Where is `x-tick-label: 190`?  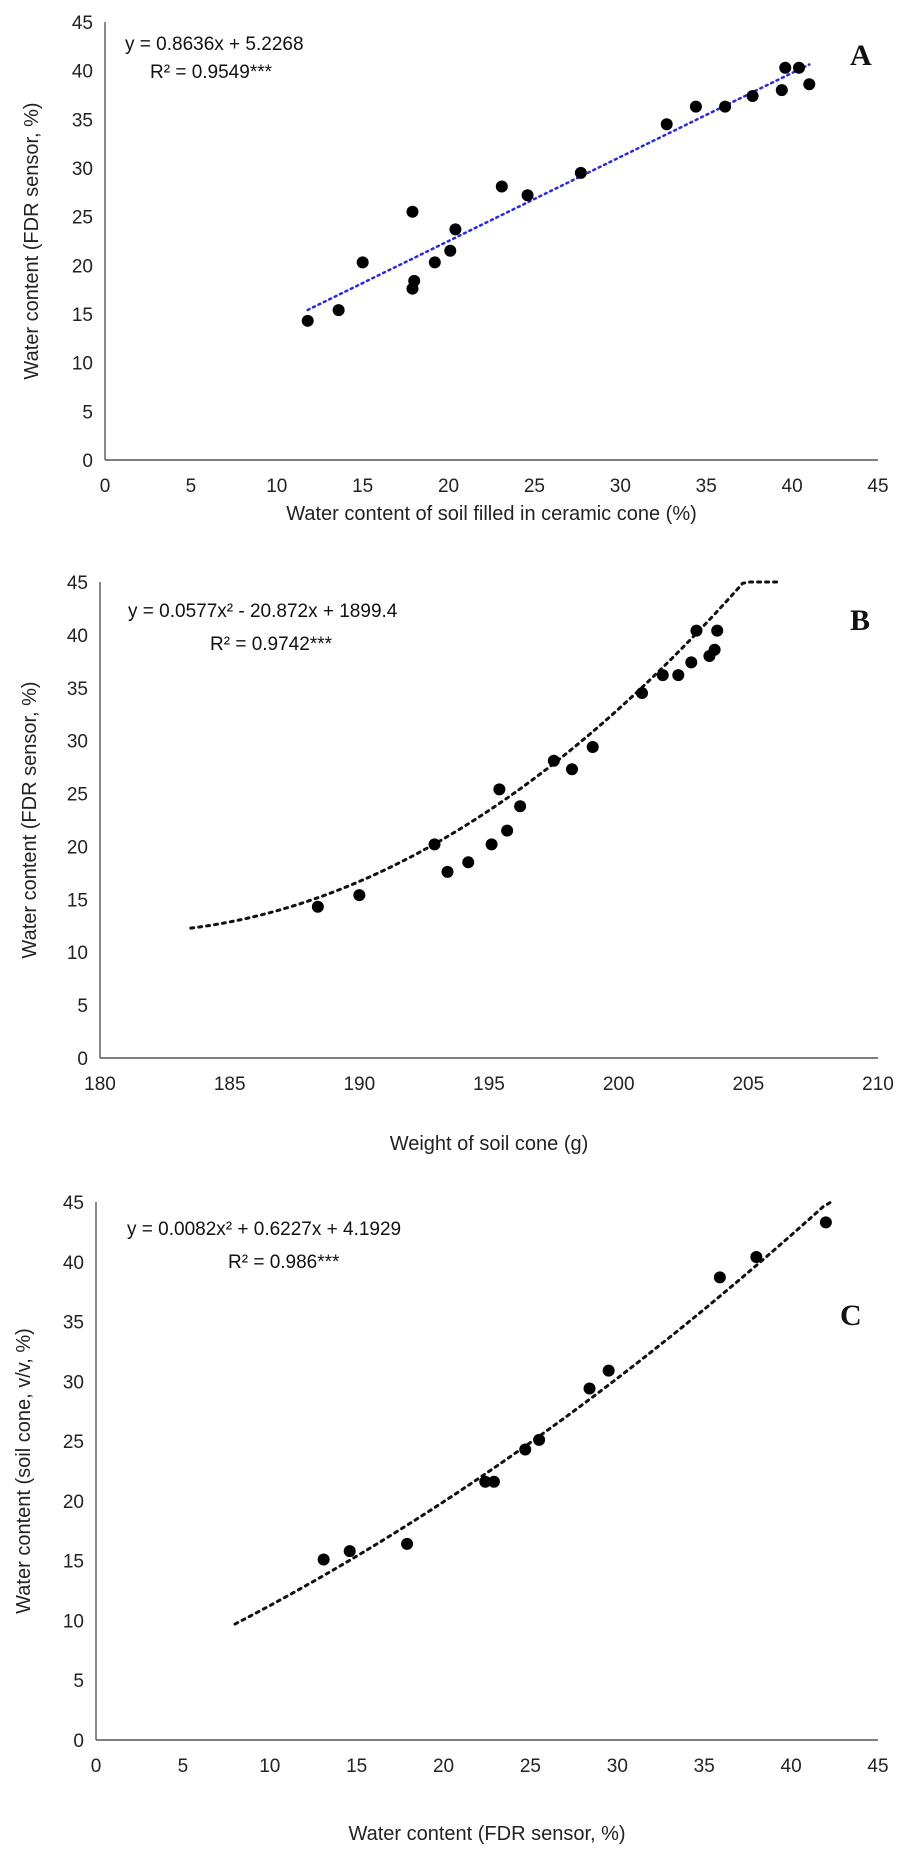
x-tick-label: 190 is located at coordinates (359, 1084).